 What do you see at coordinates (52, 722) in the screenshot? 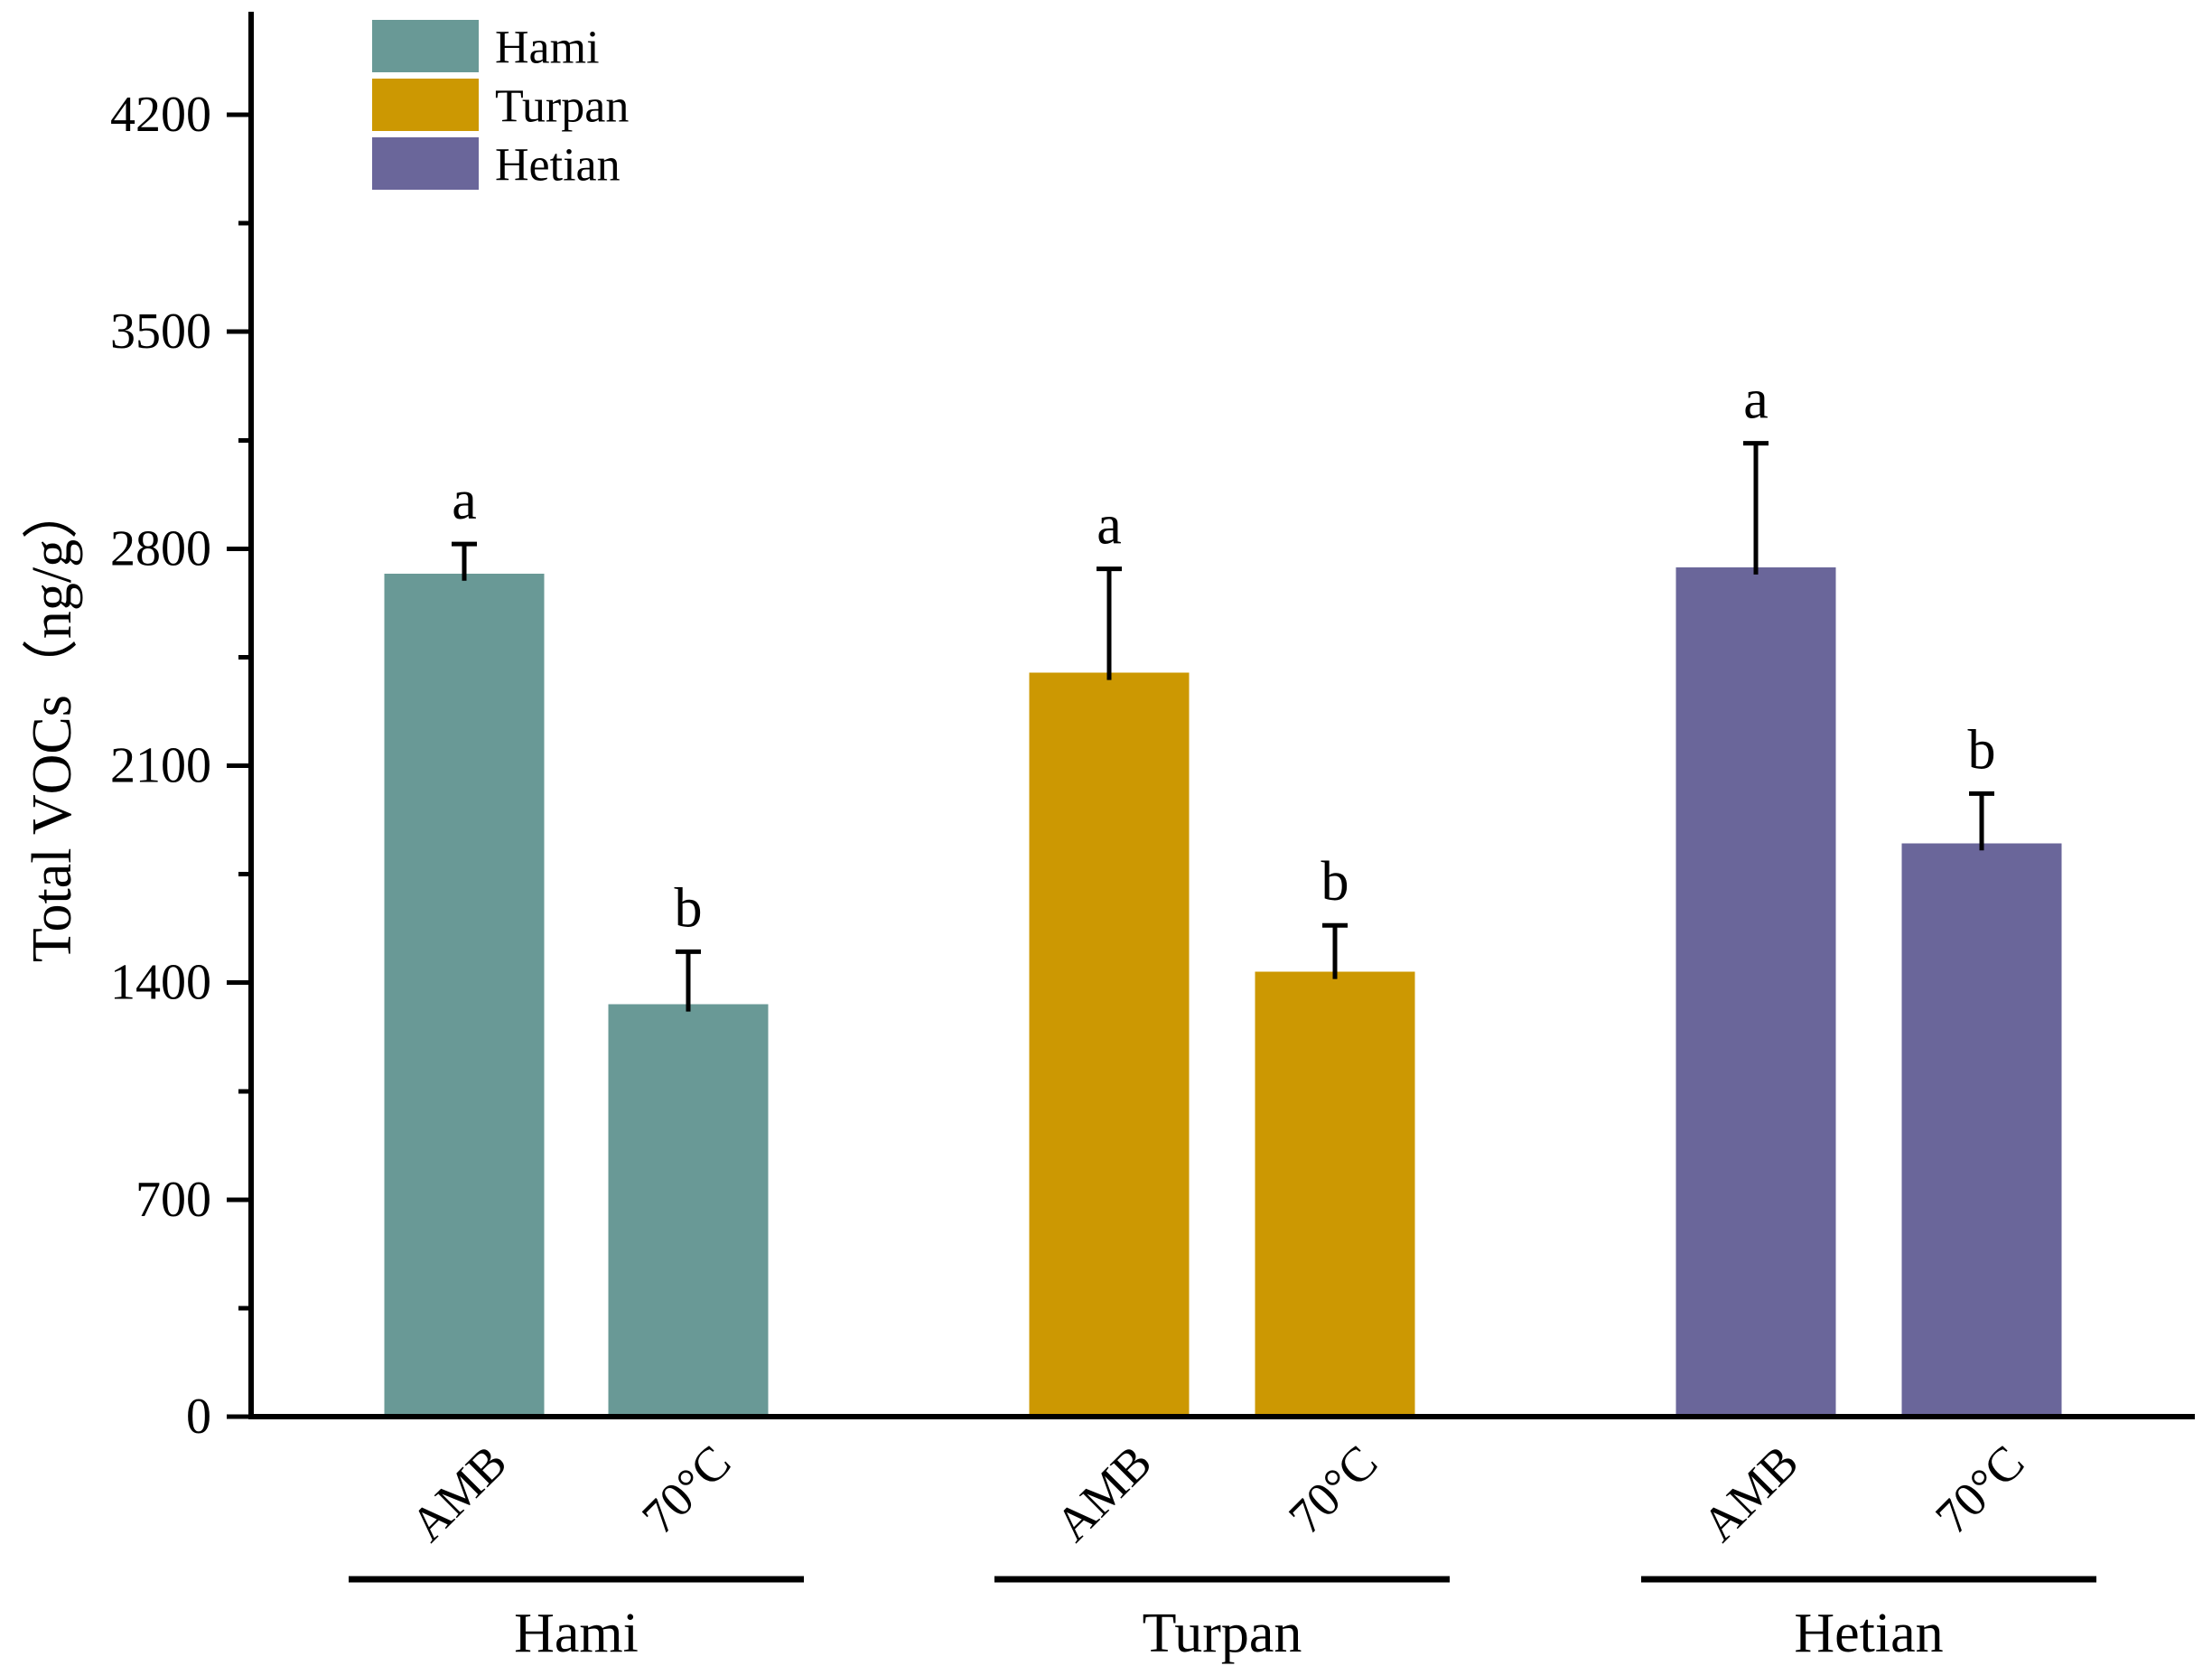
I see `y-axis-title: Total VOCs（ng/g）` at bounding box center [52, 722].